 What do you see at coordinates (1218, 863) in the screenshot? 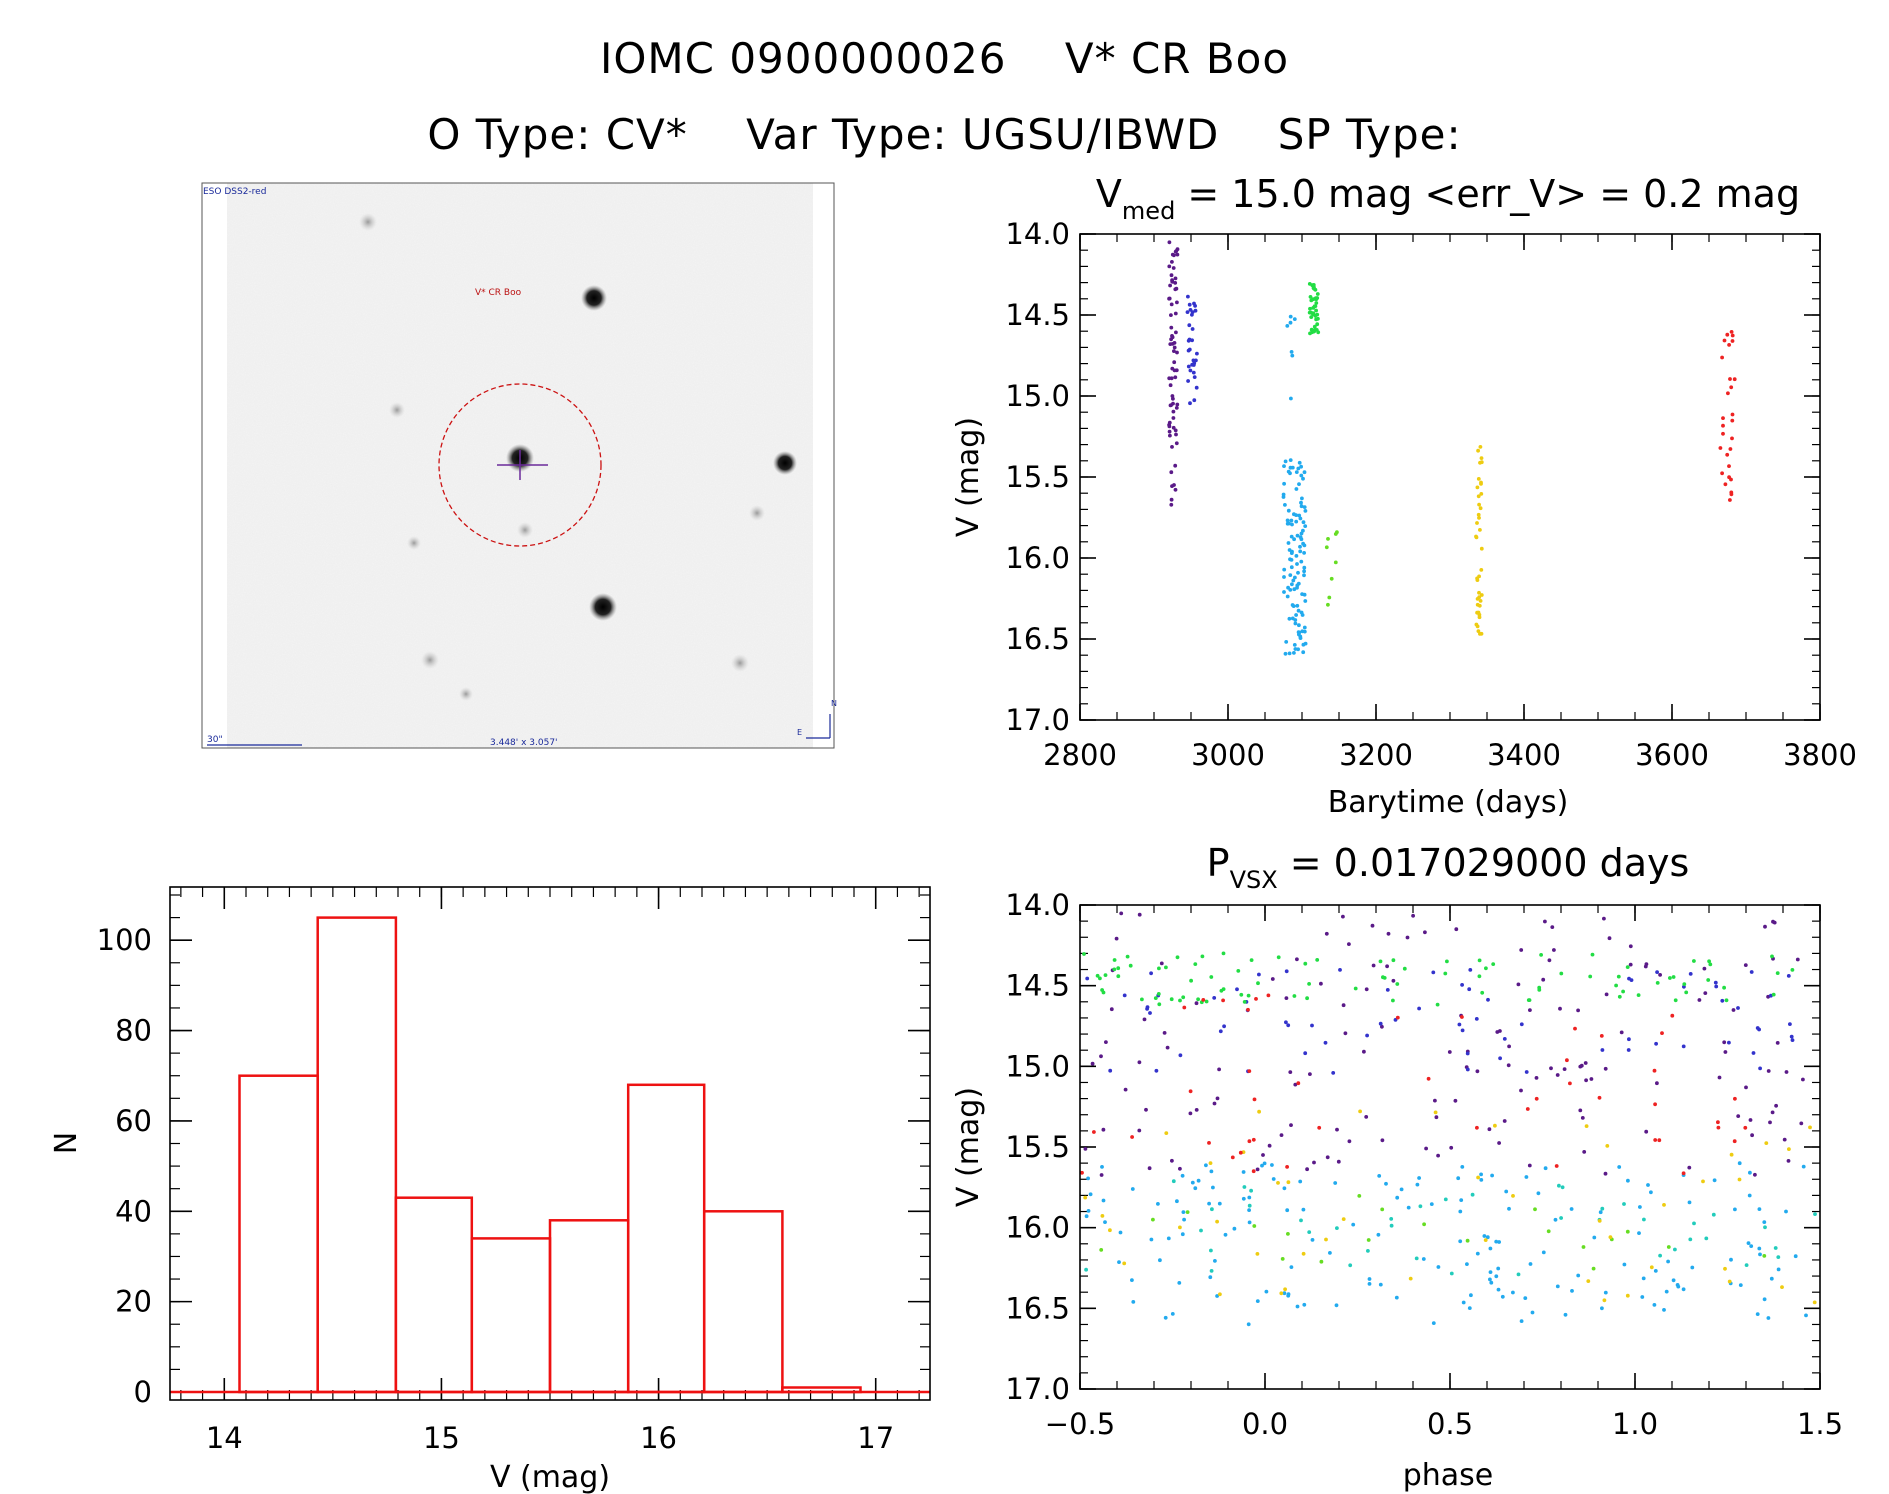
I see `phase-curve-title-main: P` at bounding box center [1218, 863].